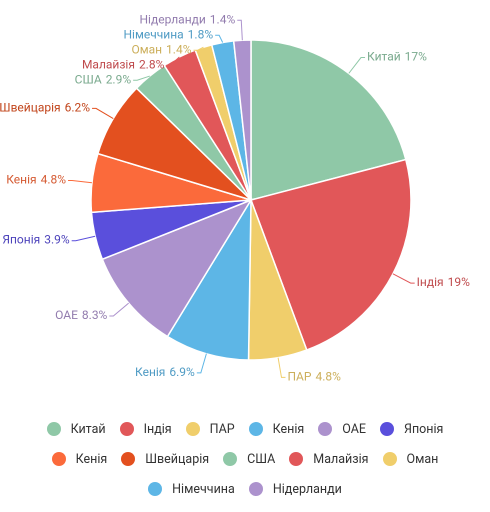  I want to click on label-name: ОАЕ, so click(66, 315).